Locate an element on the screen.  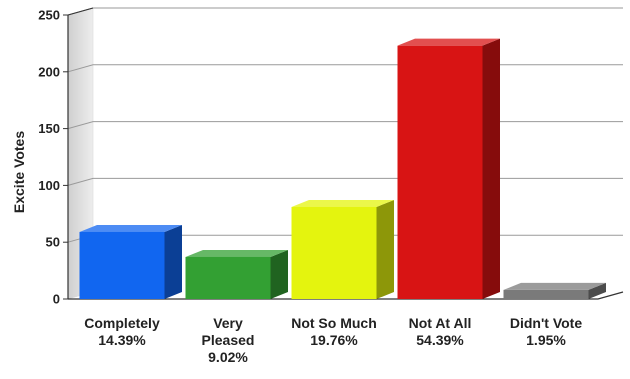
y-tick-label: 100 is located at coordinates (49, 185).